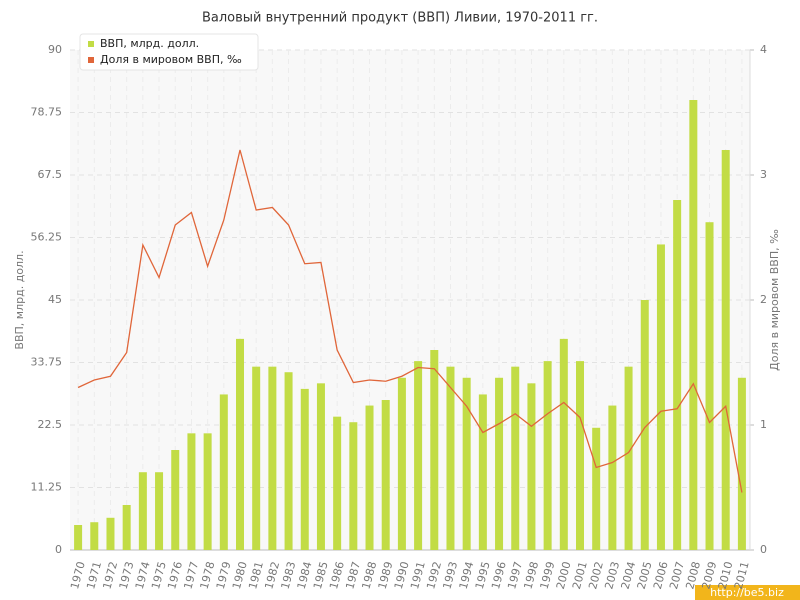  I want to click on y-tick-label: 78.75, so click(47, 112).